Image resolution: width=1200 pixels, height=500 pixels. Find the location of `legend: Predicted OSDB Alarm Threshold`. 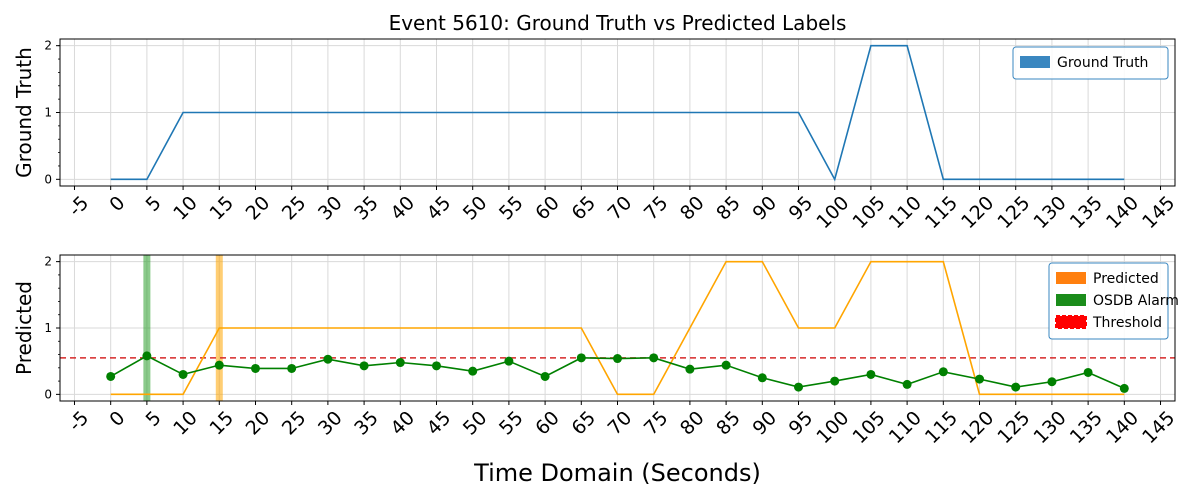

legend: Predicted OSDB Alarm Threshold is located at coordinates (1113, 301).